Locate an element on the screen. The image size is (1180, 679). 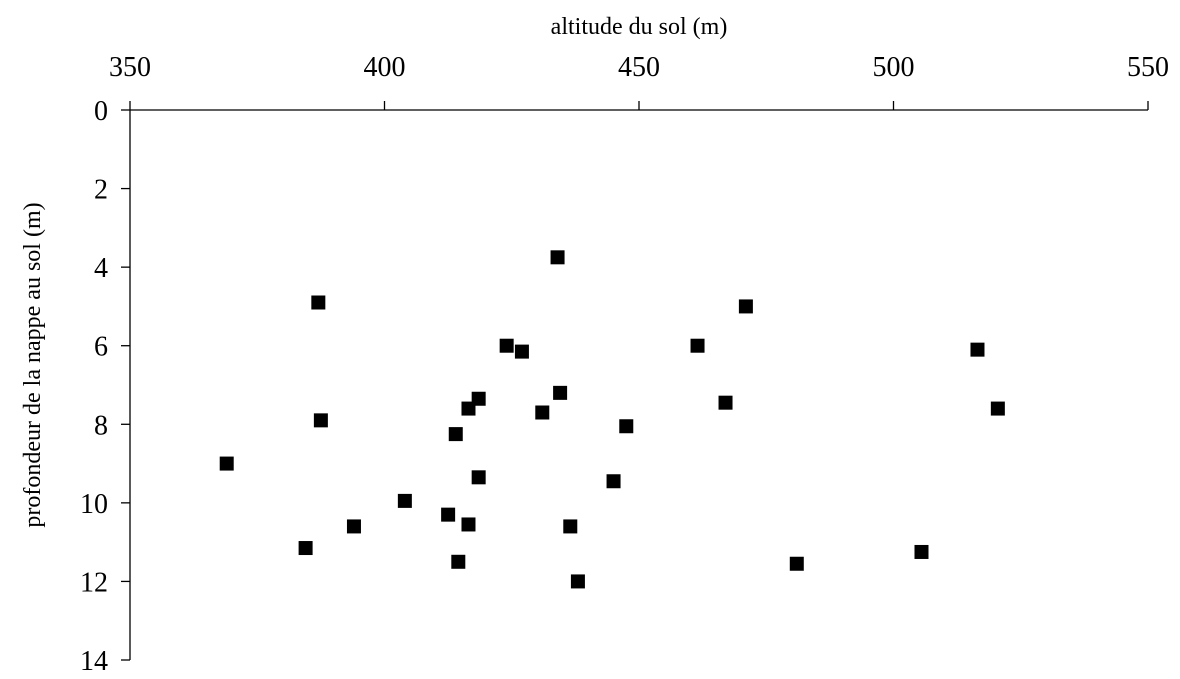
x-tick-label-400: 400 is located at coordinates (385, 67).